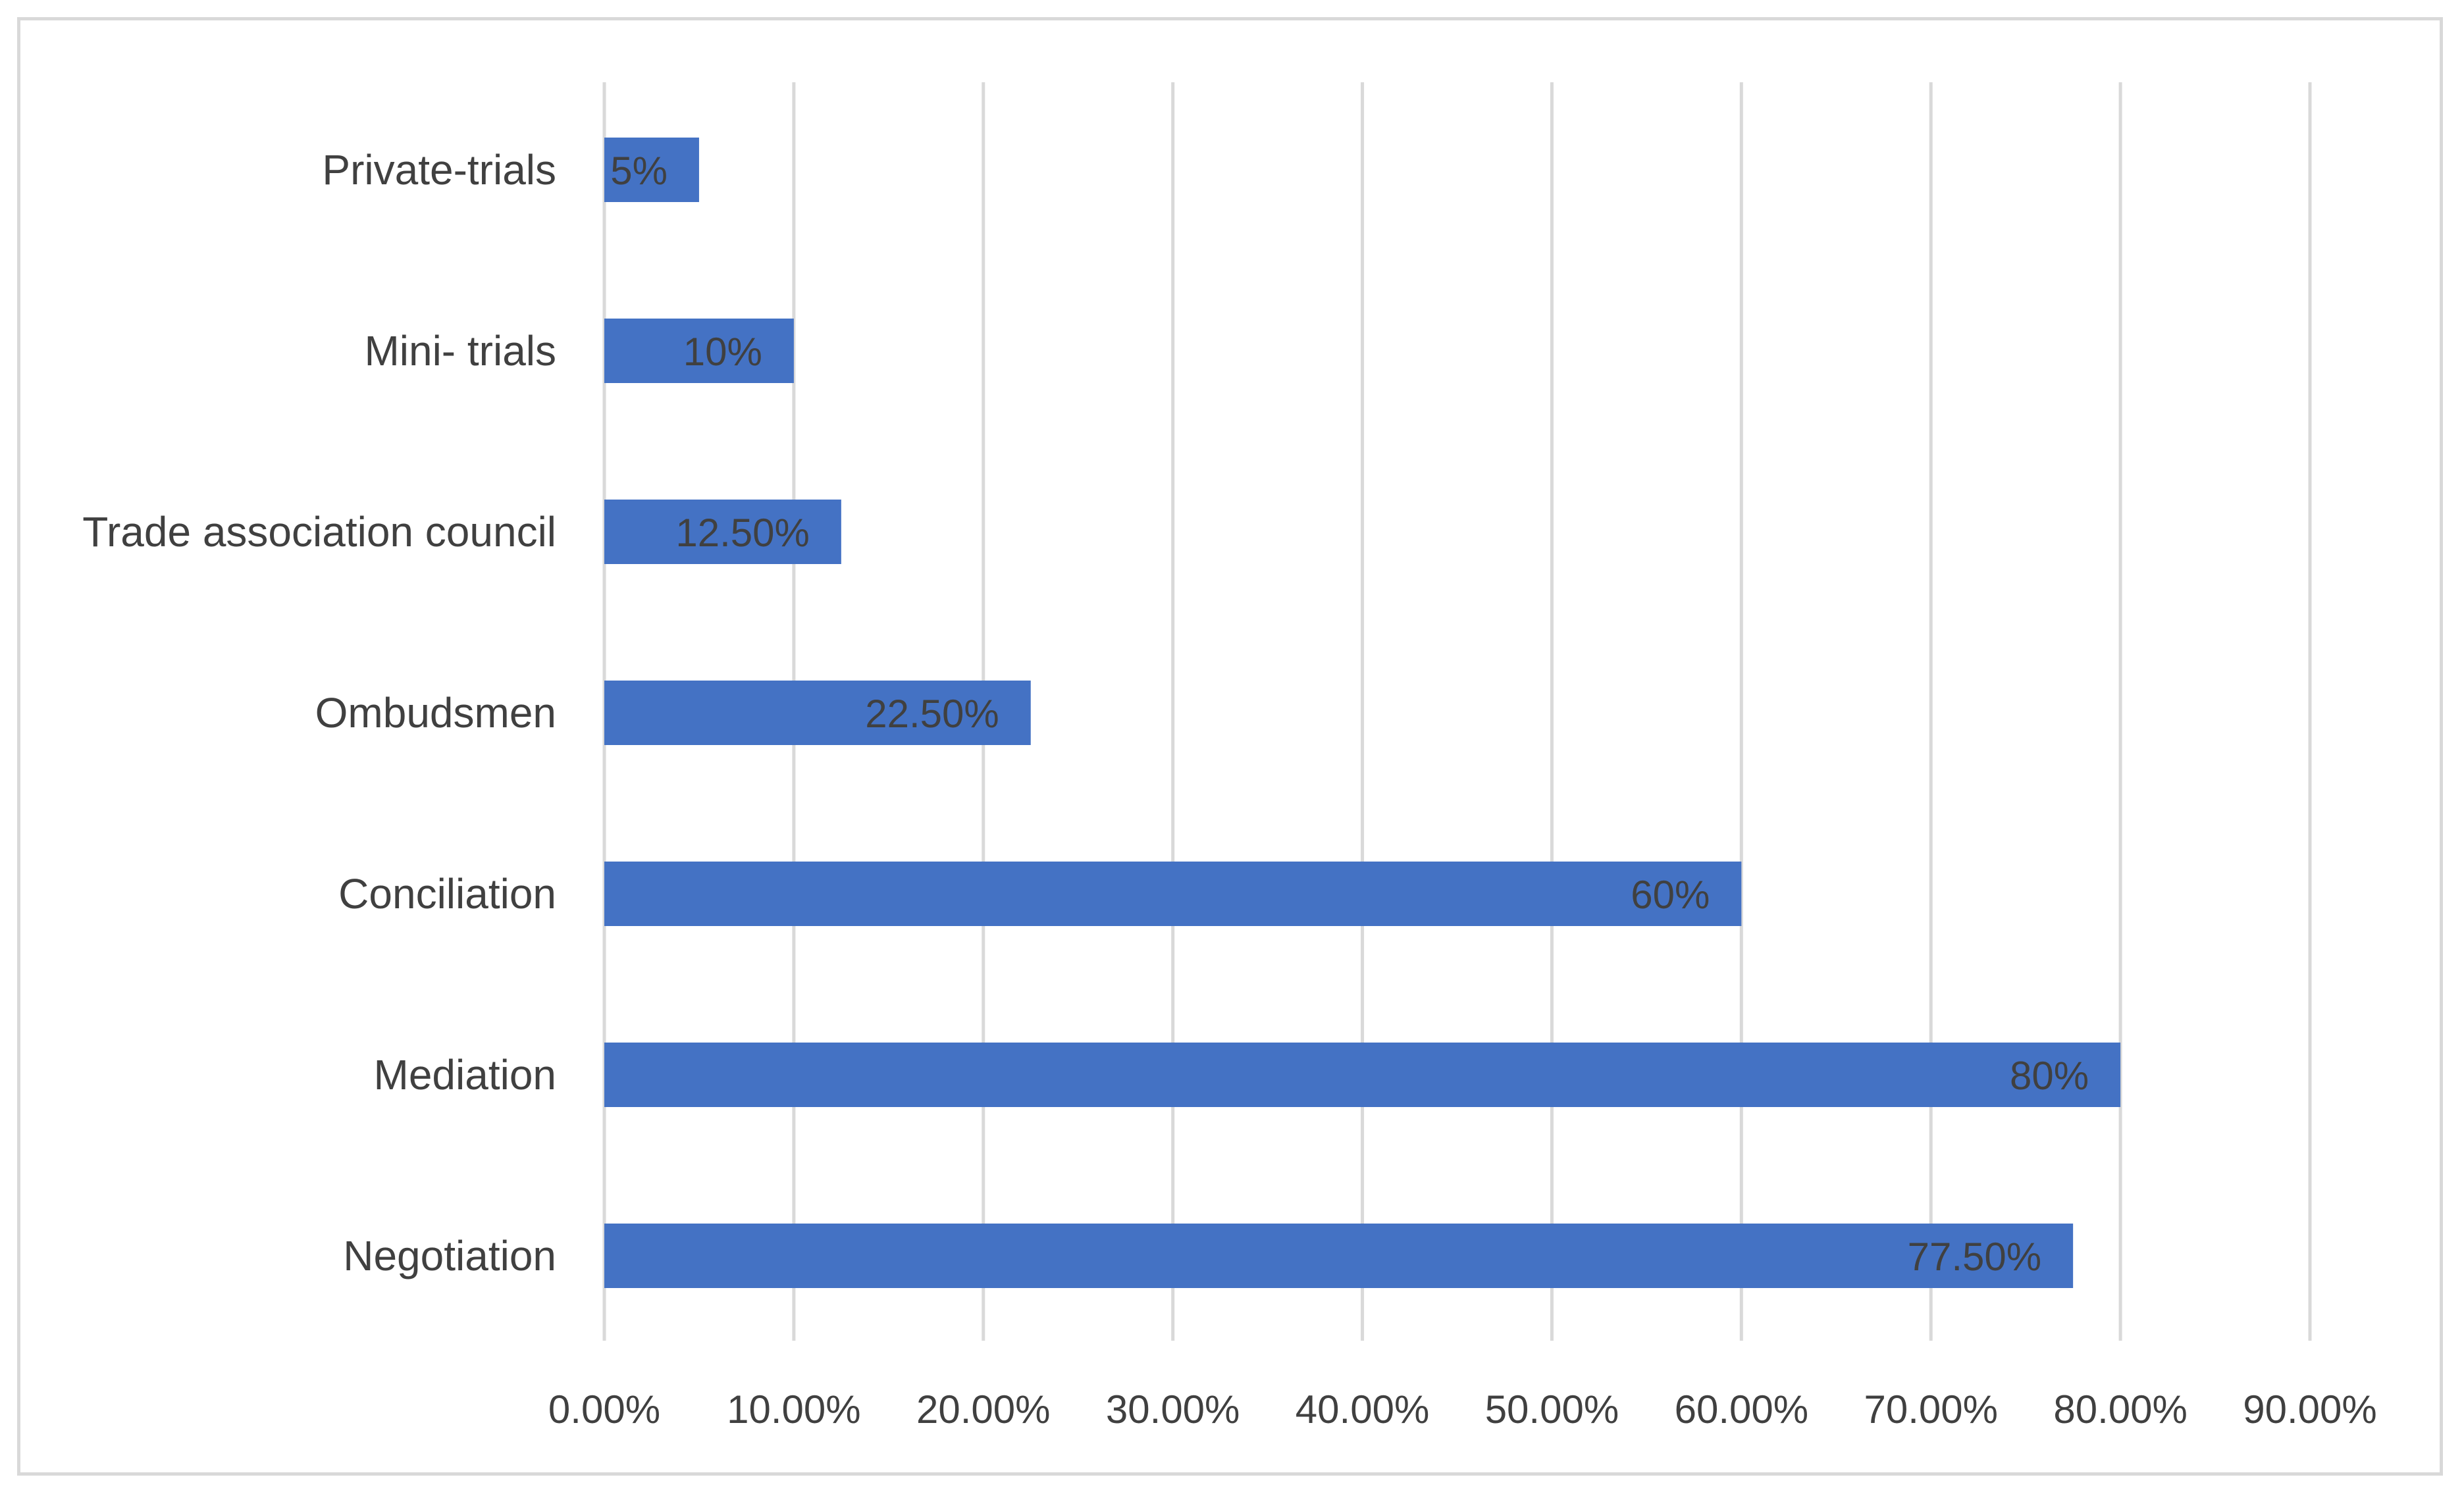 The image size is (2464, 1498). What do you see at coordinates (984, 1409) in the screenshot?
I see `x-tick-label: 20.00%` at bounding box center [984, 1409].